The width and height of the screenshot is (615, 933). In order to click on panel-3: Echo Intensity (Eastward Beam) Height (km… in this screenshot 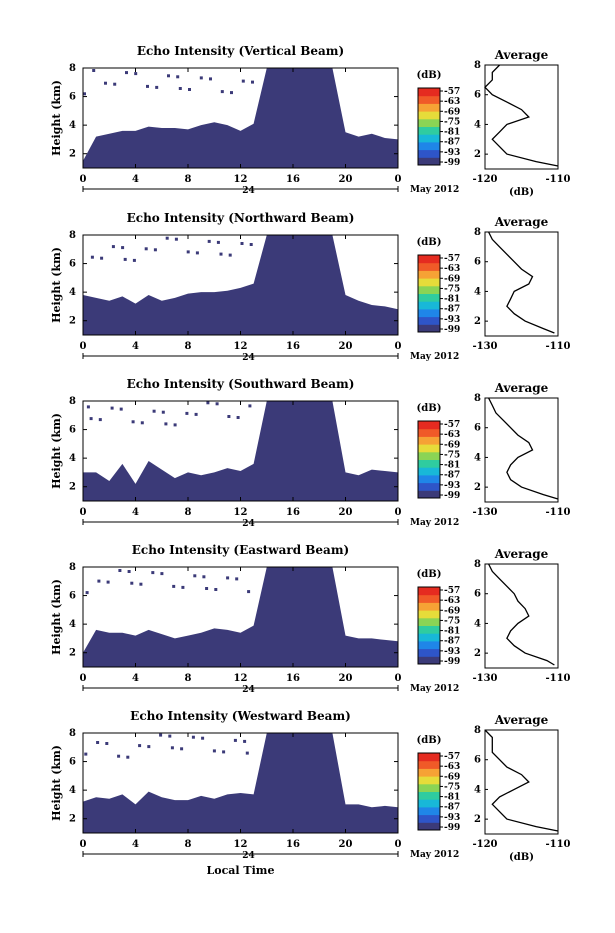, I will do `click(310, 619)`.